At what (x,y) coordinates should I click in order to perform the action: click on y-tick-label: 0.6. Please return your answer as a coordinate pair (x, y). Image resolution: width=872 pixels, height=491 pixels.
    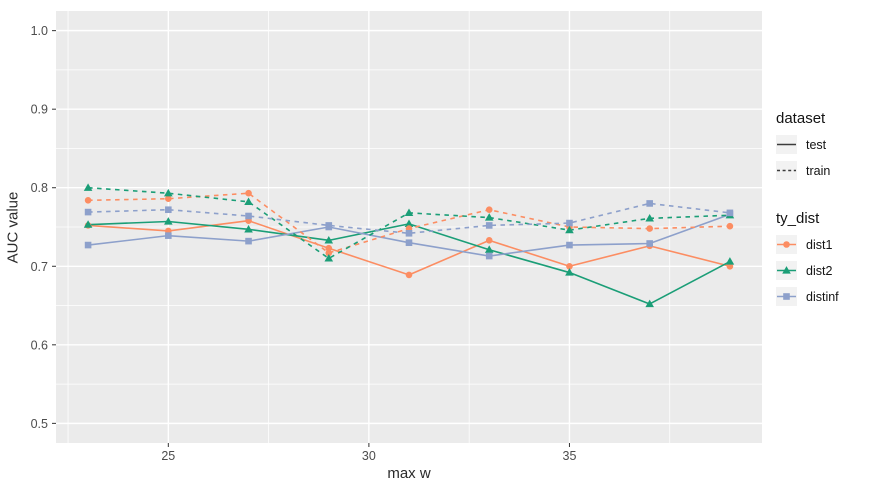
    Looking at the image, I should click on (39, 345).